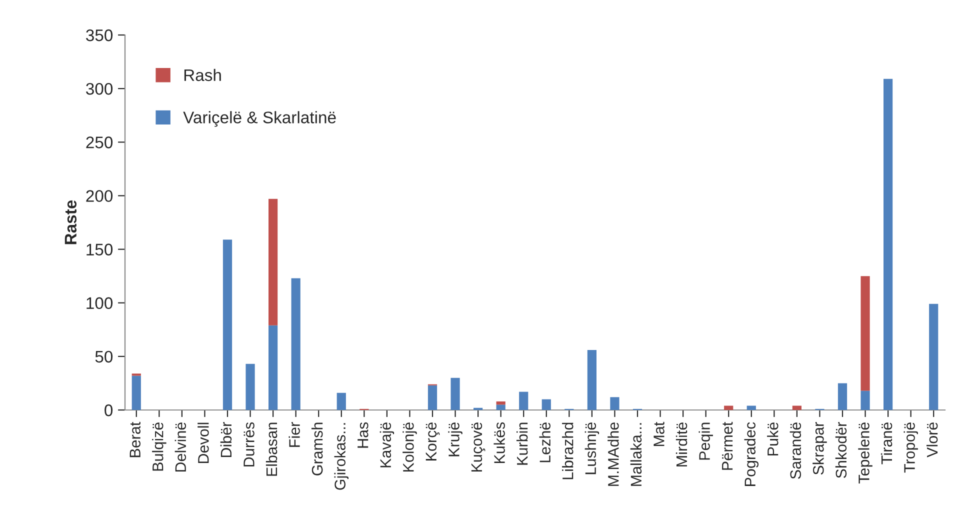  What do you see at coordinates (705, 441) in the screenshot?
I see `x-tick-label: Peqin` at bounding box center [705, 441].